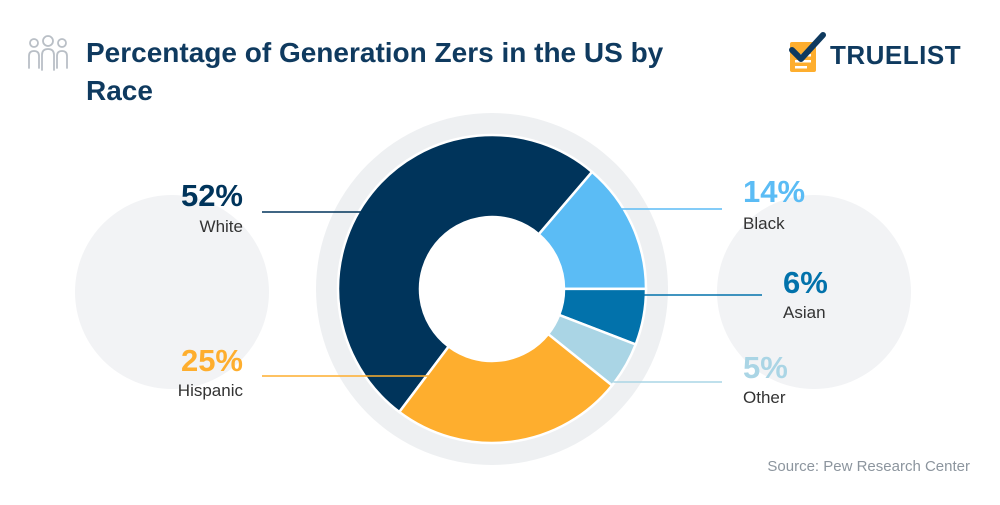 Image resolution: width=1000 pixels, height=505 pixels. I want to click on donut-hole, so click(492, 289).